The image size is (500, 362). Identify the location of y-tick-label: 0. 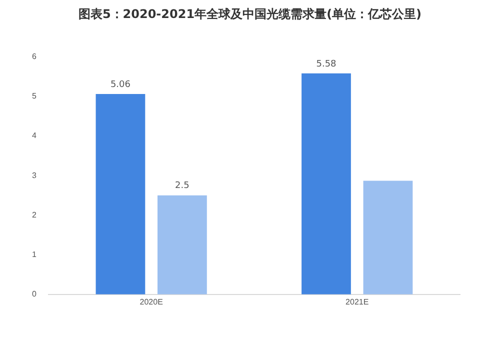
(34, 294).